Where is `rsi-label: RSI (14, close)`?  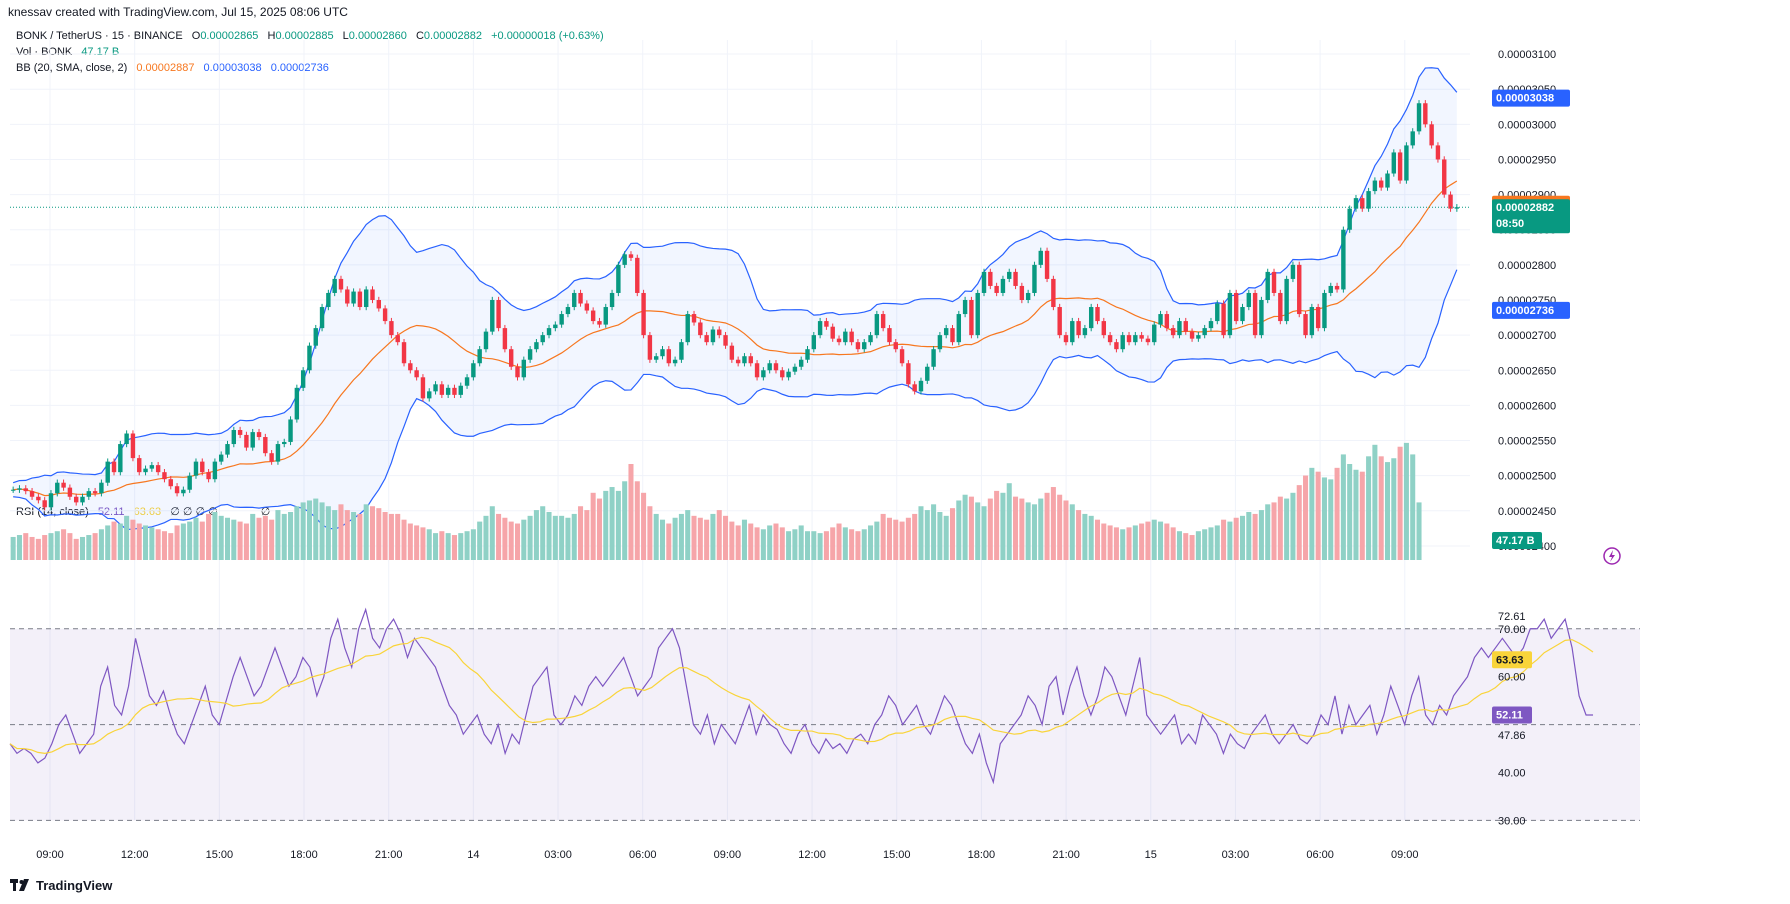
rsi-label: RSI (14, close) is located at coordinates (52, 512).